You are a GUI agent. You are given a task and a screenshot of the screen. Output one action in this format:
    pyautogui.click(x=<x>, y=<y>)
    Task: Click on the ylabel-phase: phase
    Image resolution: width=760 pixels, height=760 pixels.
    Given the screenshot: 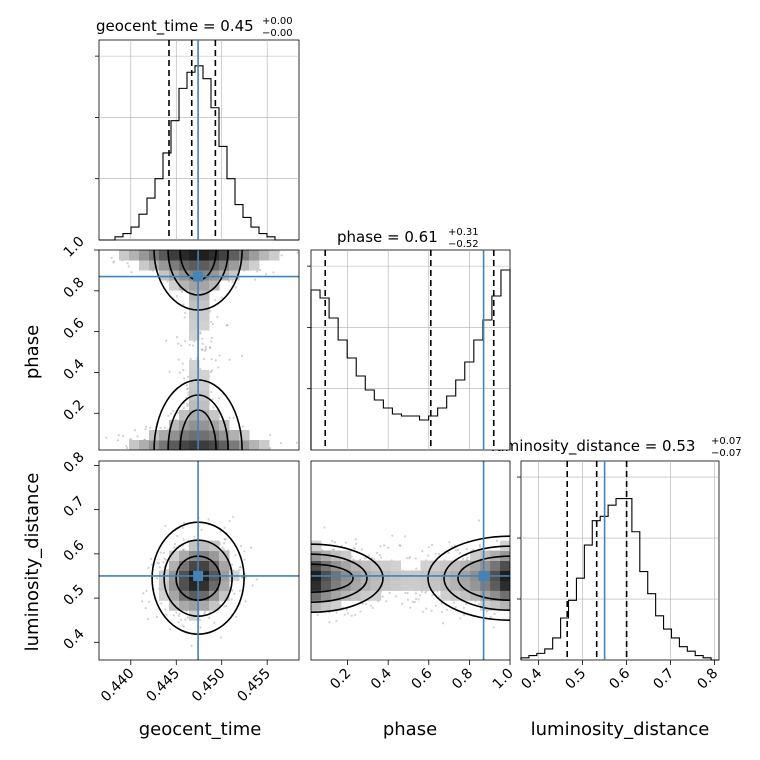 What is the action you would take?
    pyautogui.click(x=32, y=352)
    